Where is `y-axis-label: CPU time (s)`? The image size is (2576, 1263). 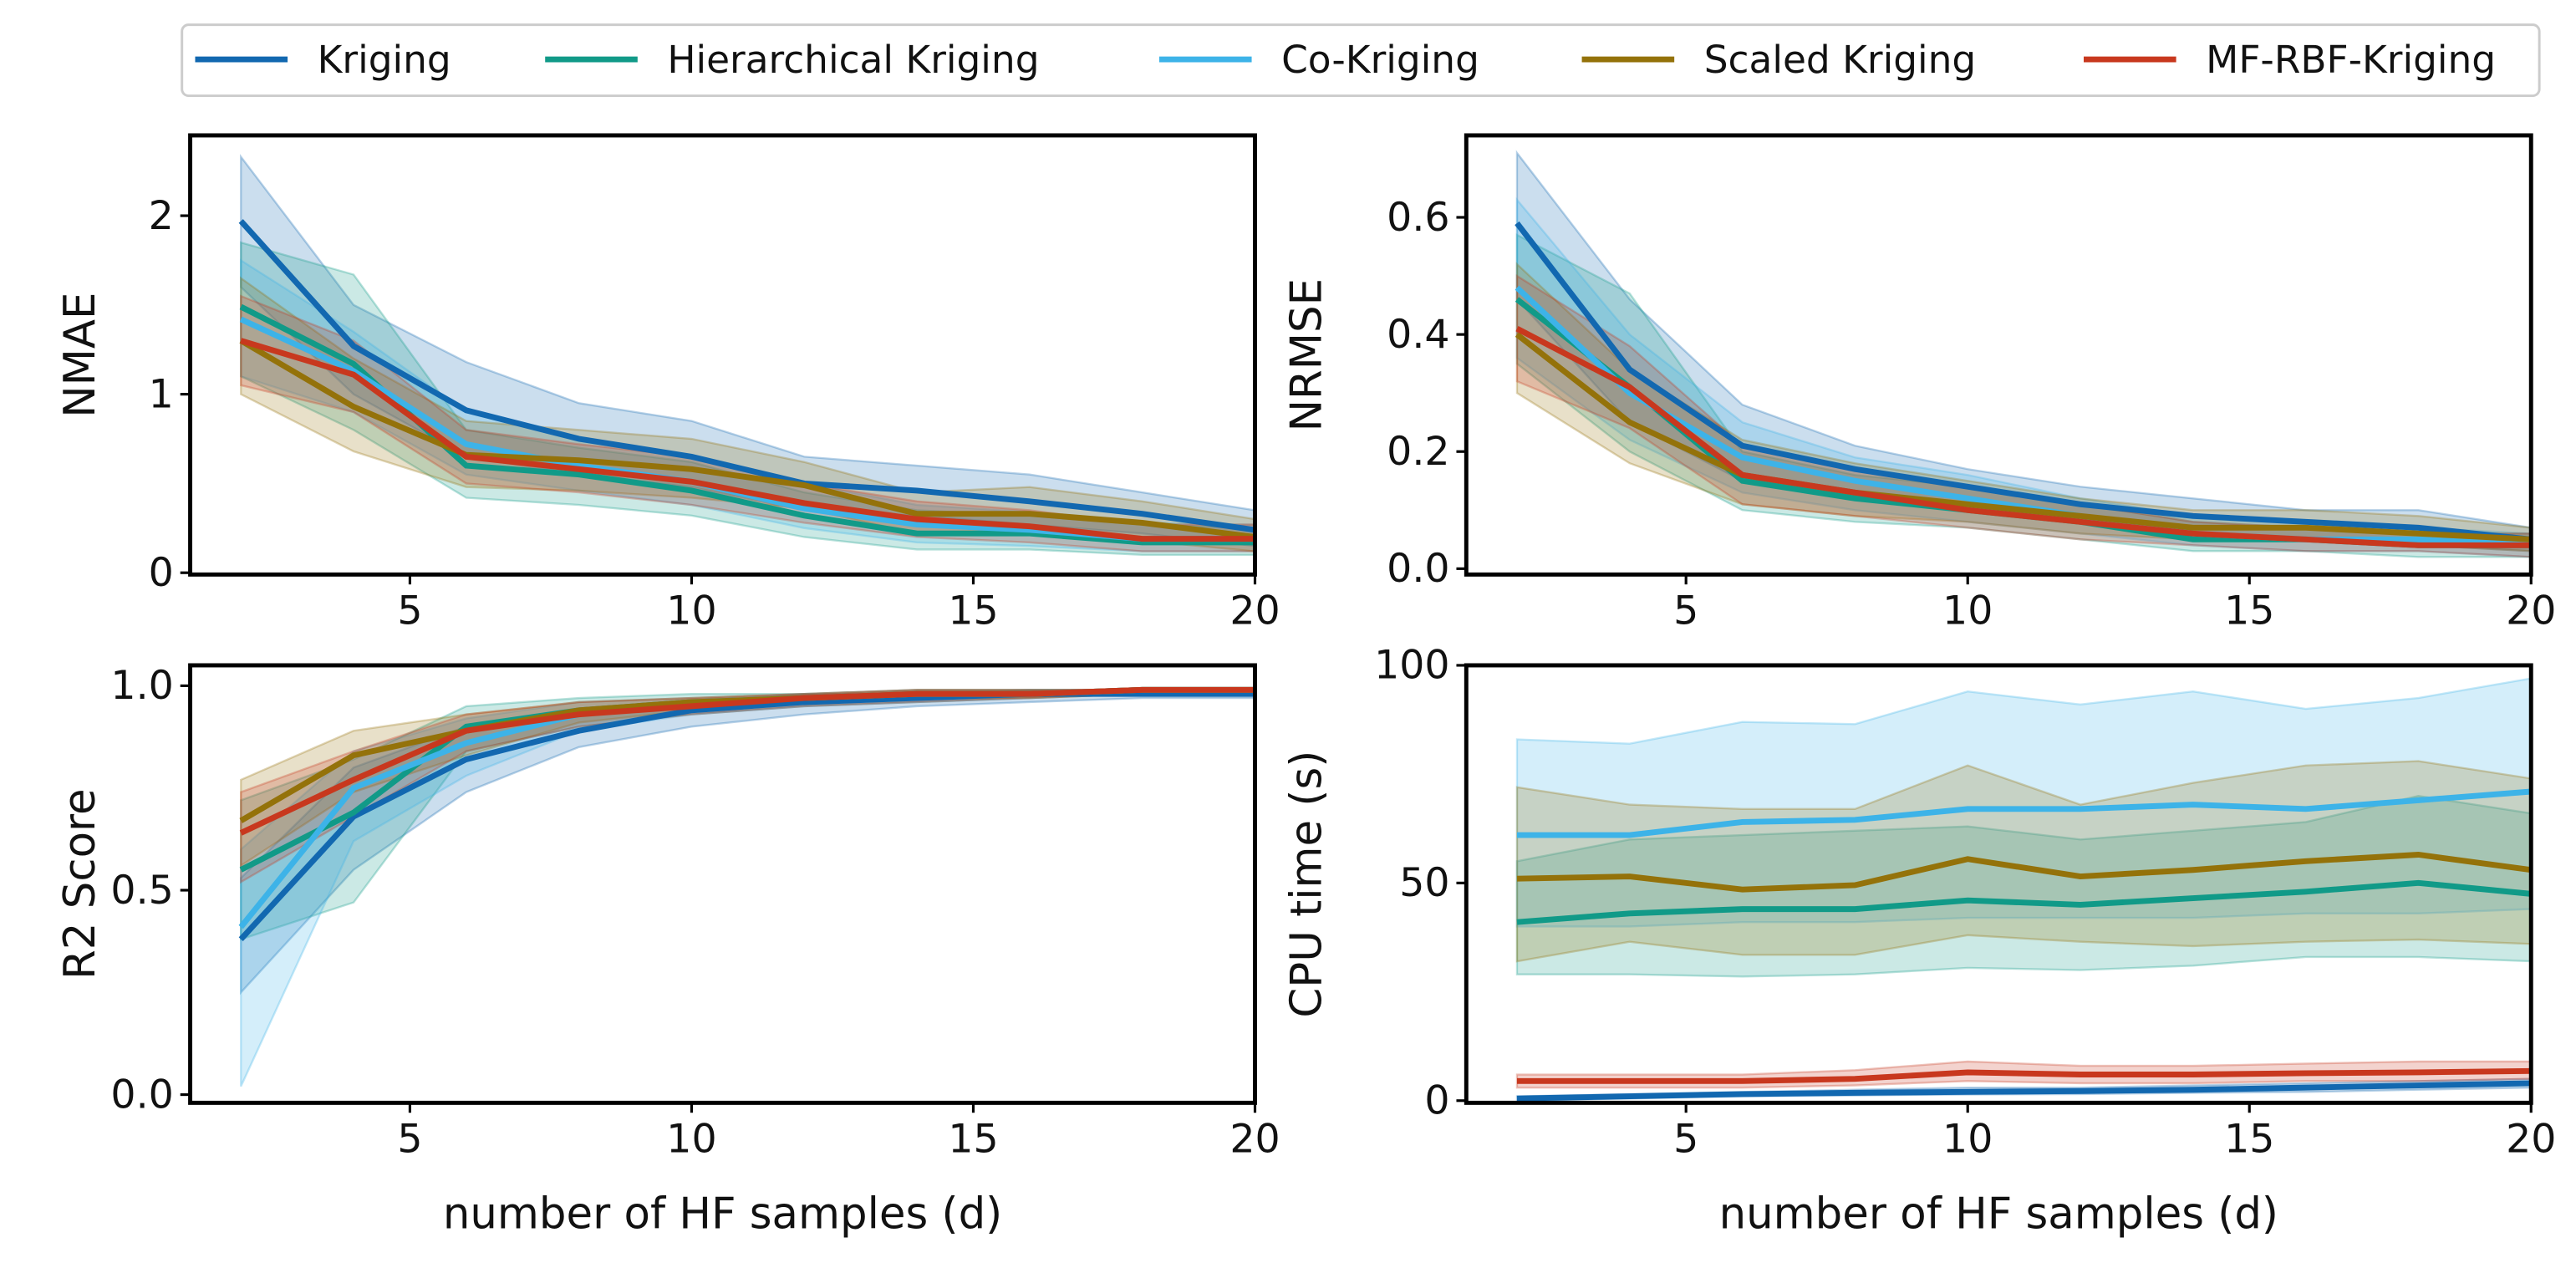
y-axis-label: CPU time (s) is located at coordinates (1307, 885).